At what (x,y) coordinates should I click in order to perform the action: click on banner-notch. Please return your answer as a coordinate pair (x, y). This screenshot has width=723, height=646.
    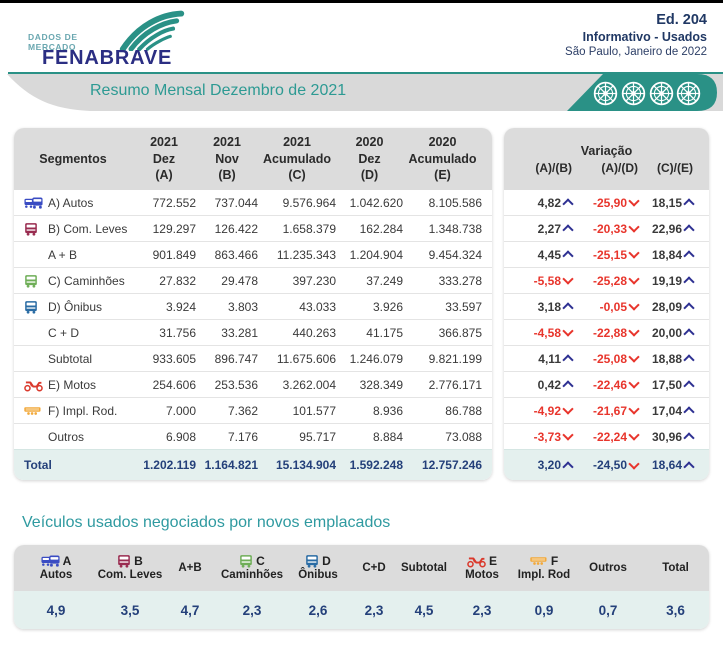
    Looking at the image, I should click on (45, 92).